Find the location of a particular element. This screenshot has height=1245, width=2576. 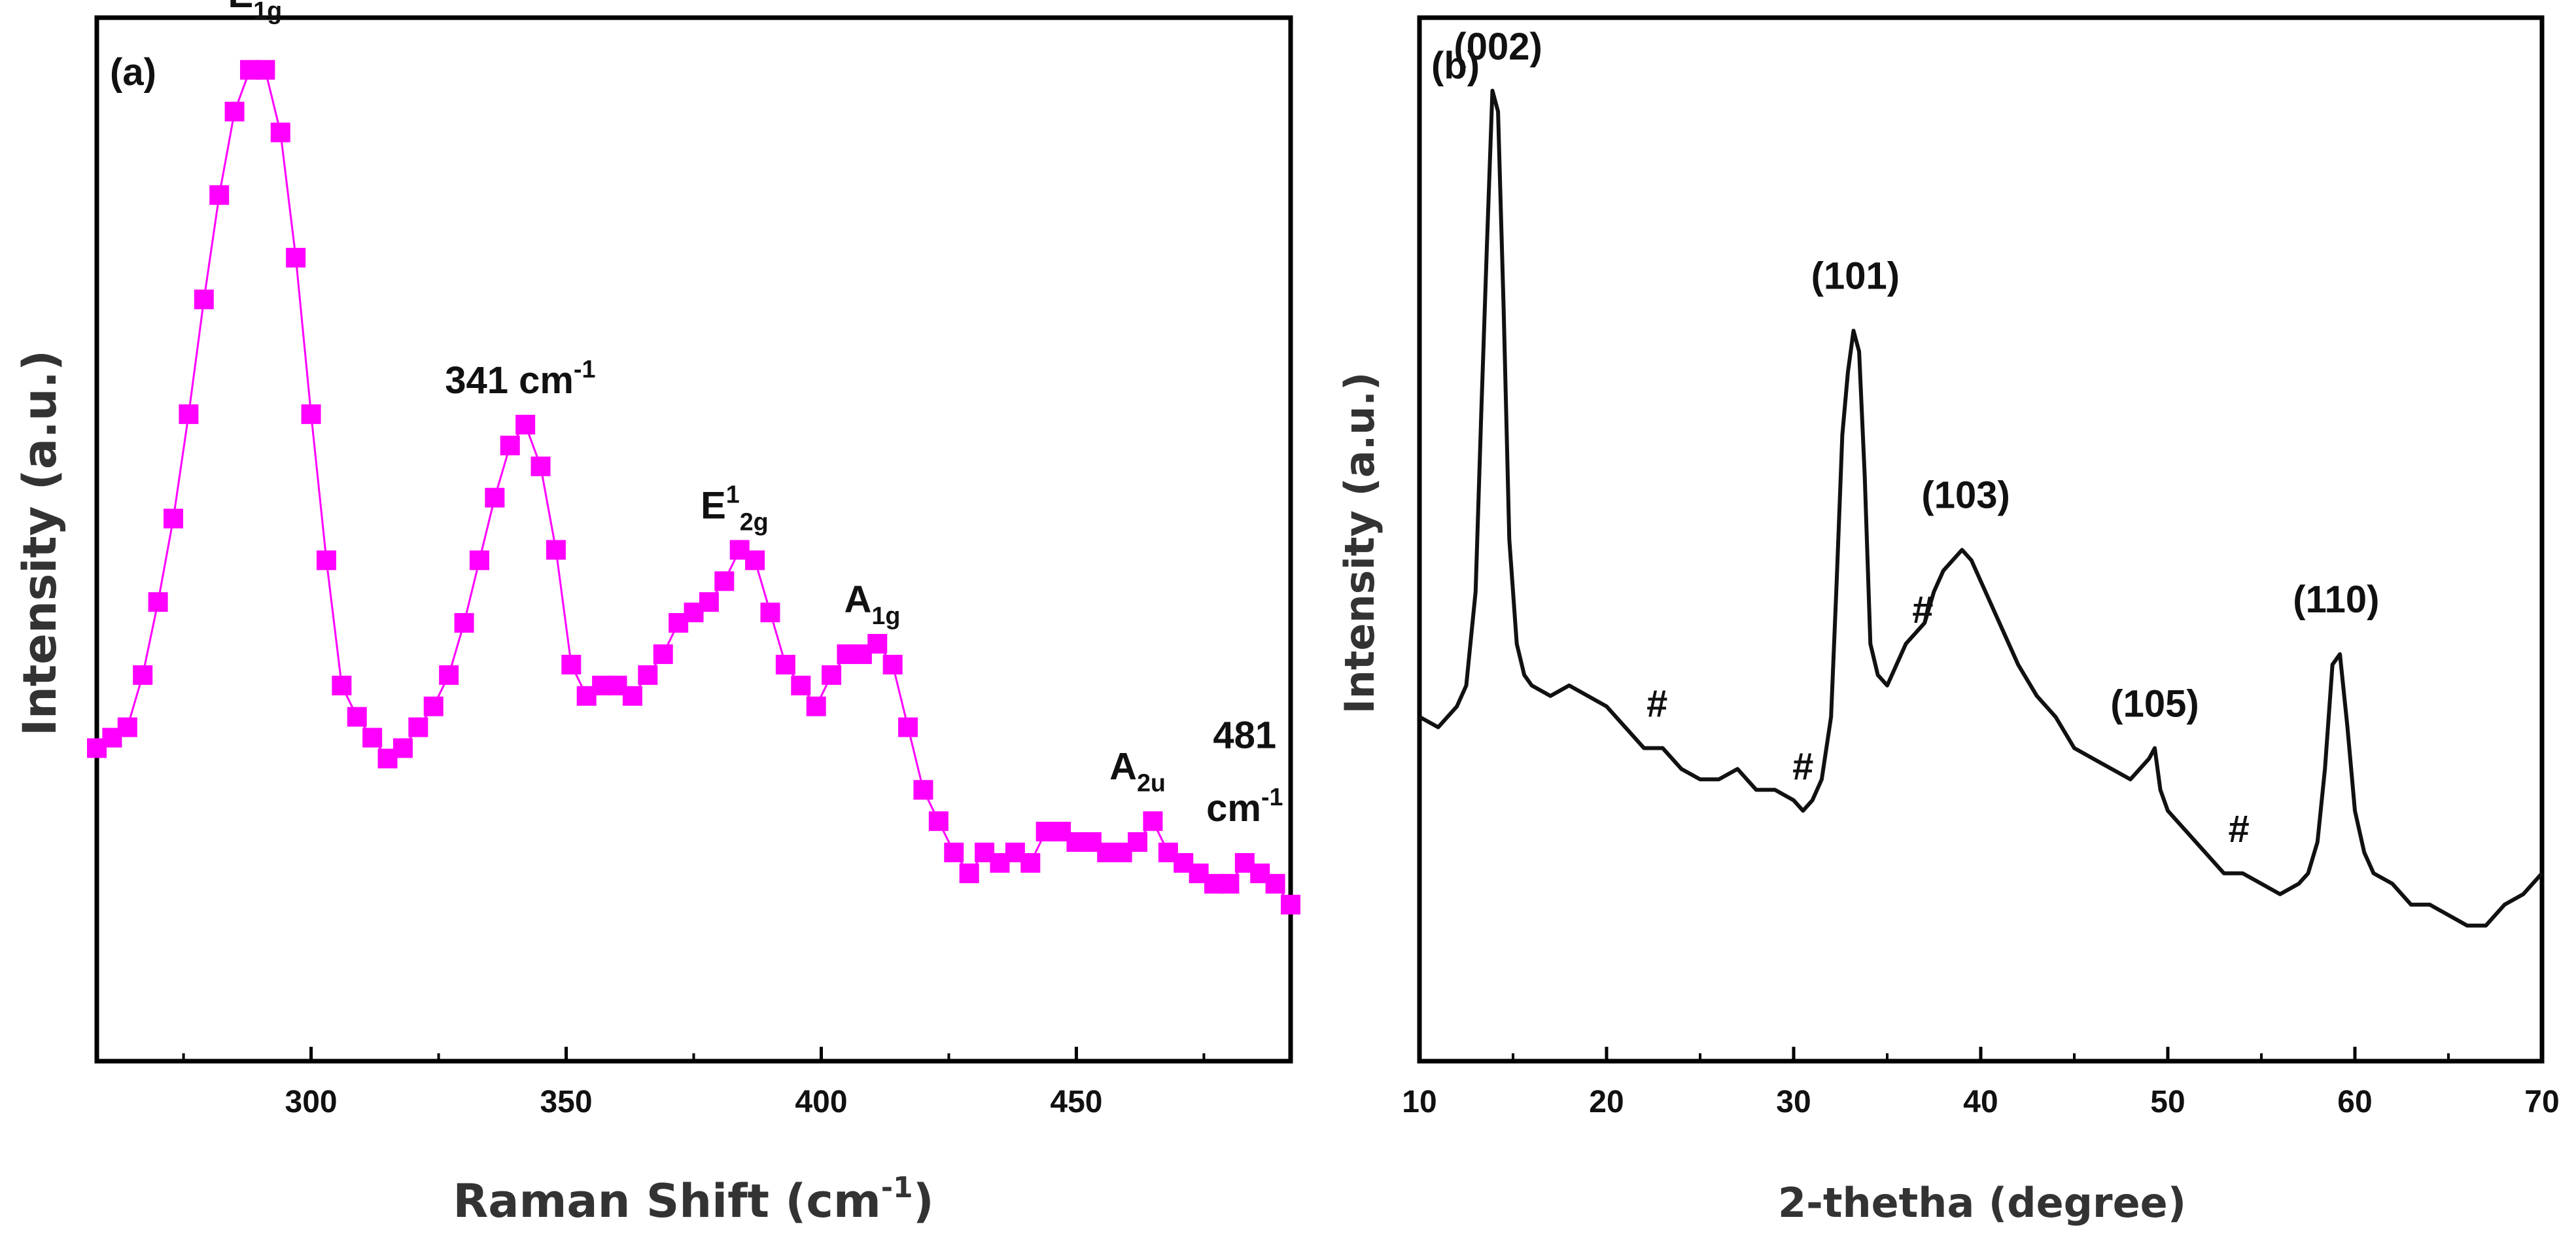

panel-b-xlabel: 2-thetha (degree) is located at coordinates (1982, 1203).